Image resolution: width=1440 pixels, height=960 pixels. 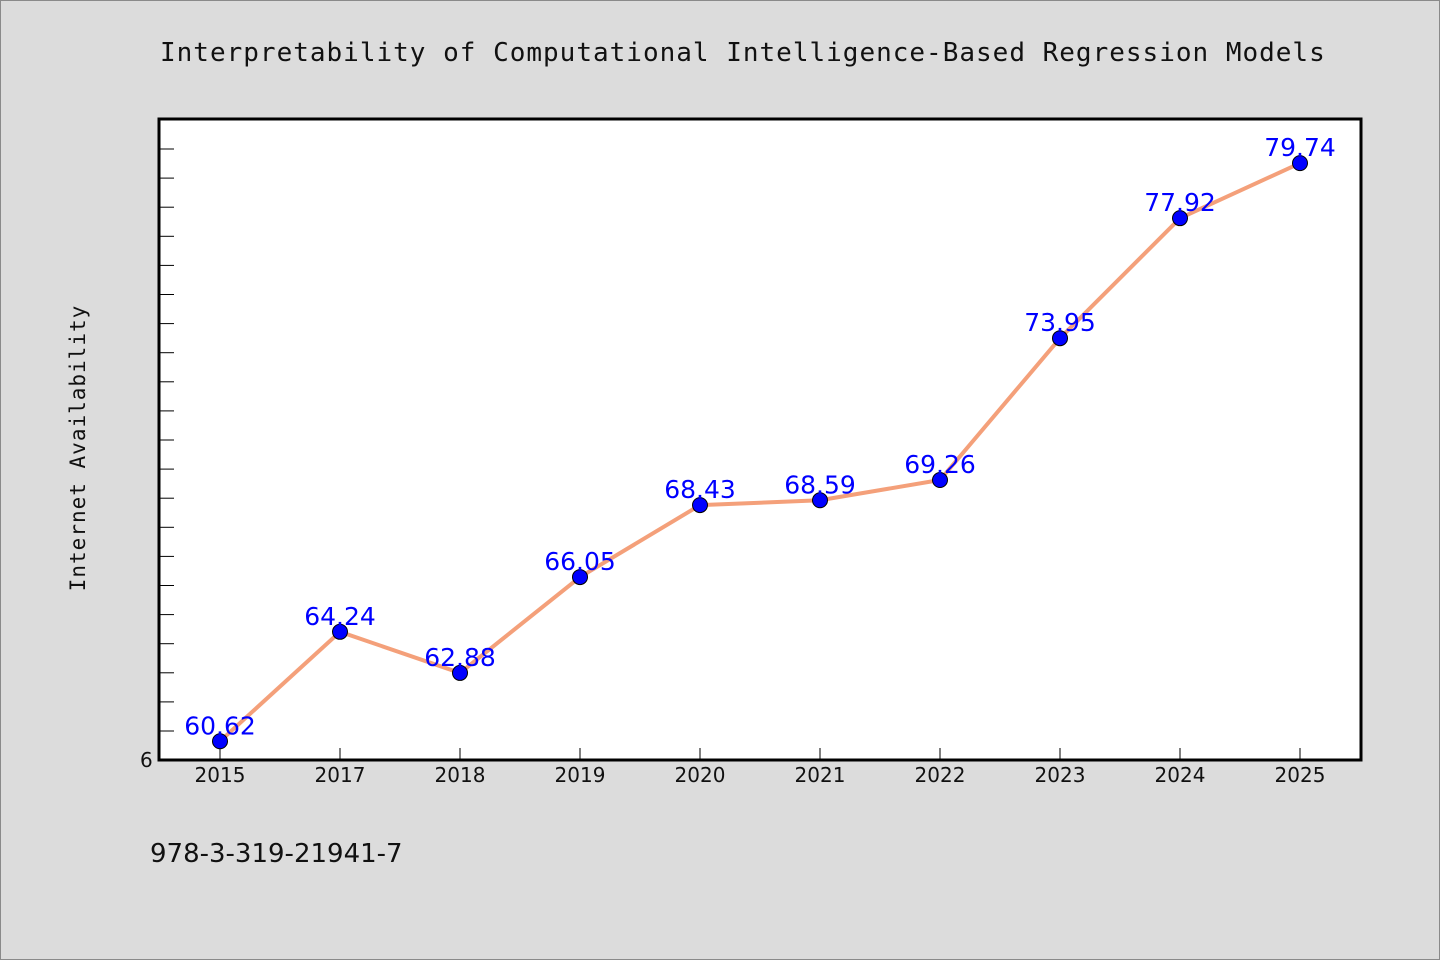 I want to click on data-label: 79.74, so click(x=1300, y=147).